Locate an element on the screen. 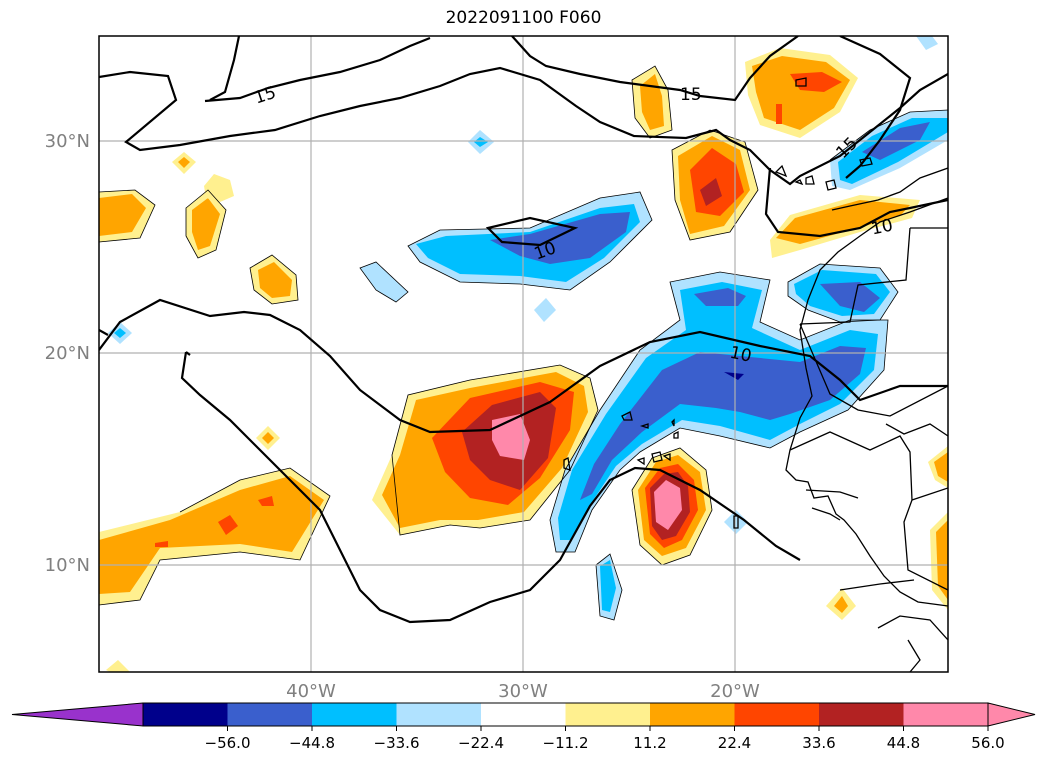  negative-anomaly-north-band is located at coordinates (530, 241).